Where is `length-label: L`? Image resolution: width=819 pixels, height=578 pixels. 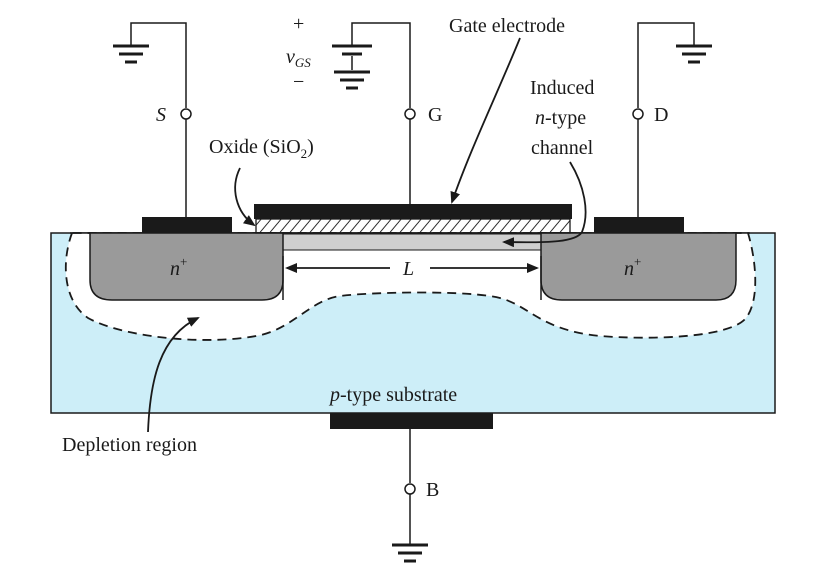 length-label: L is located at coordinates (408, 269).